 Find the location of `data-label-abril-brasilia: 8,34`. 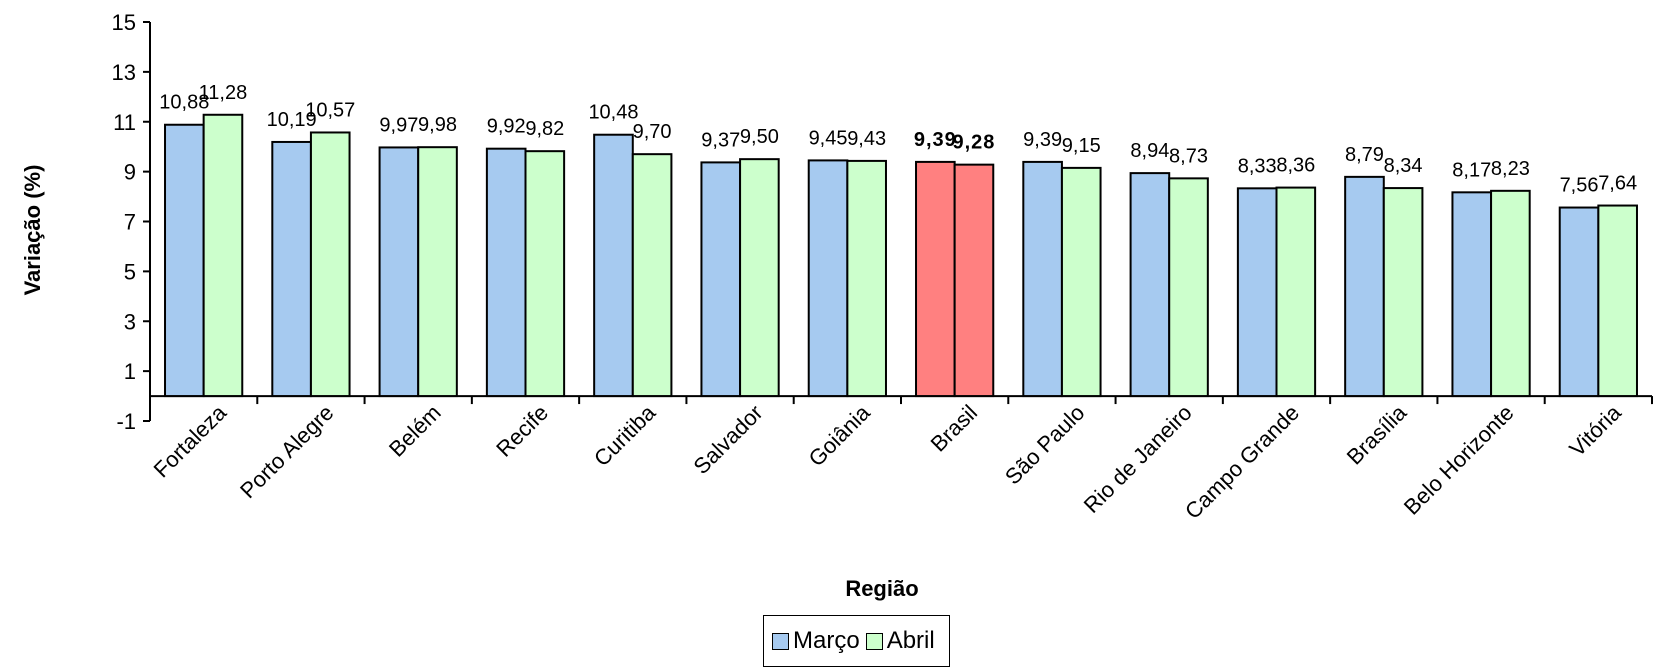

data-label-abril-brasilia: 8,34 is located at coordinates (1403, 166).